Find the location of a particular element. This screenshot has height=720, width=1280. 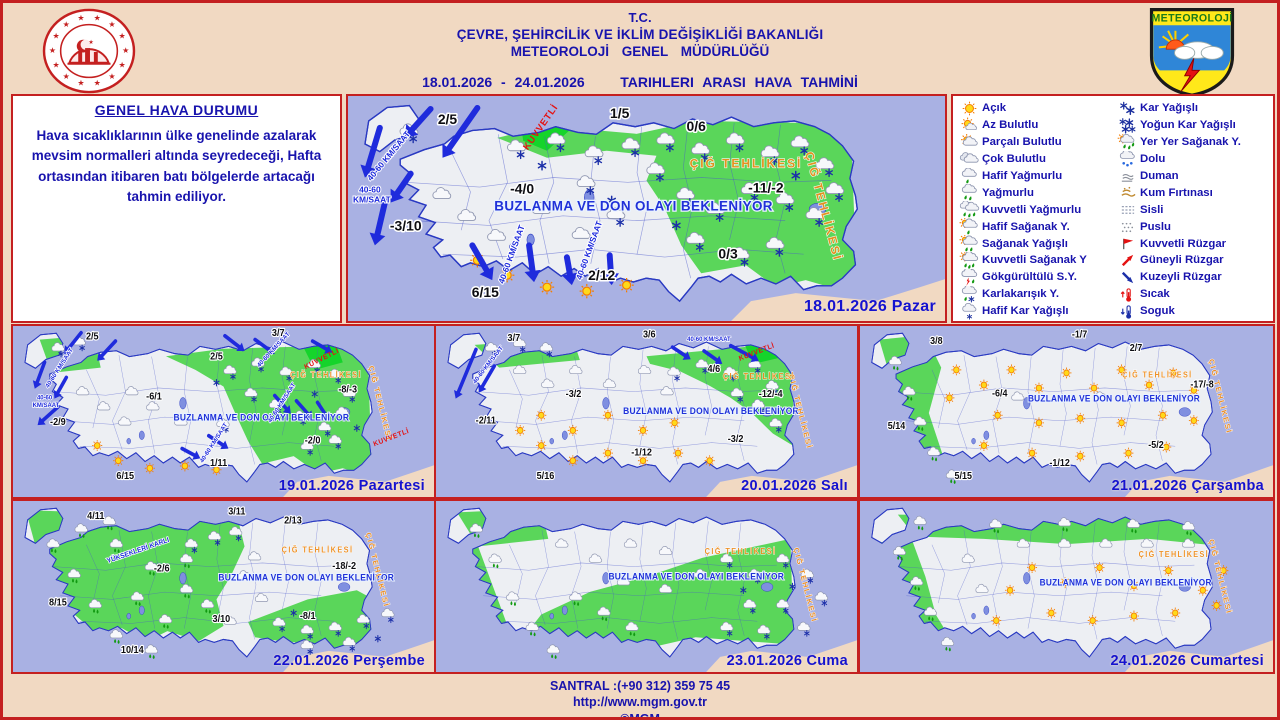

svg-text: 0/3 is located at coordinates (728, 253).